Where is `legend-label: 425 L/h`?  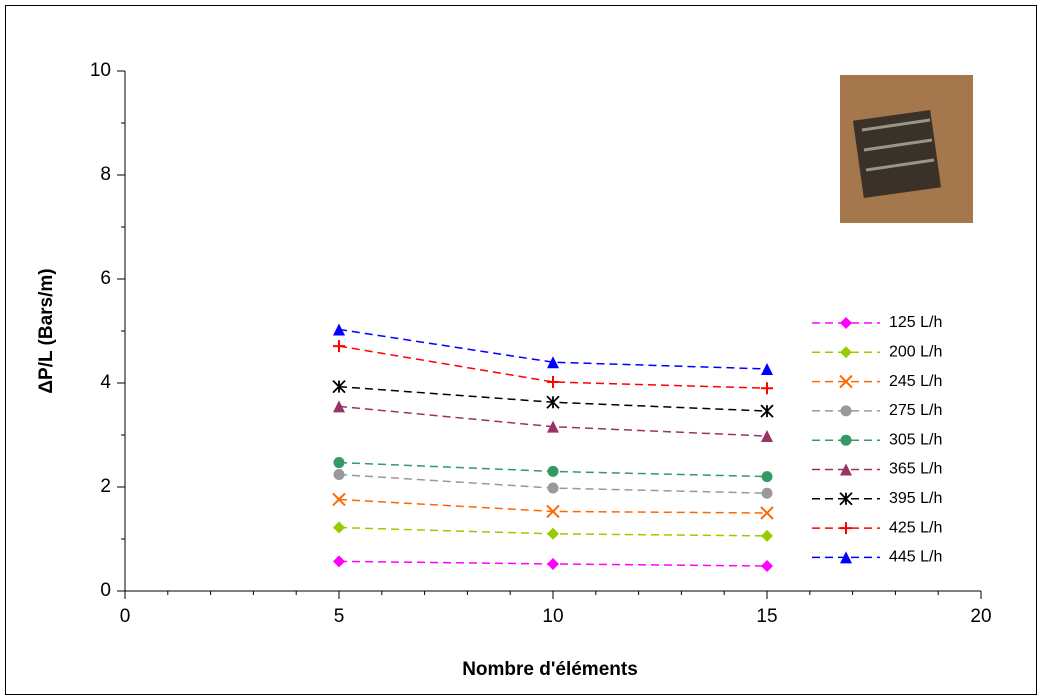 legend-label: 425 L/h is located at coordinates (915, 527).